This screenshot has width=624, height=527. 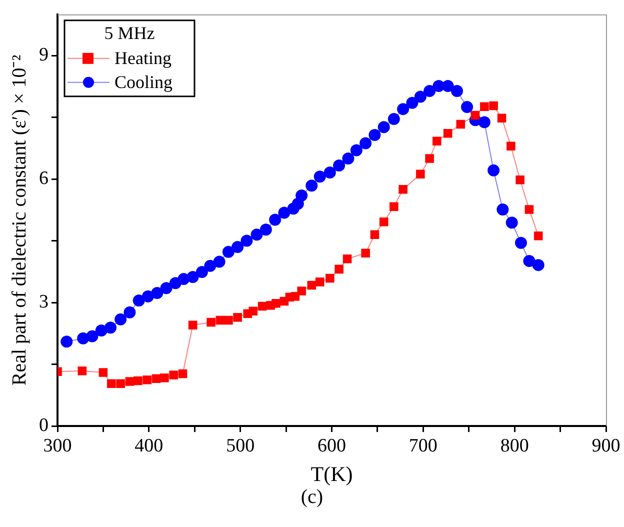 I want to click on x-tick-label: 700, so click(x=423, y=445).